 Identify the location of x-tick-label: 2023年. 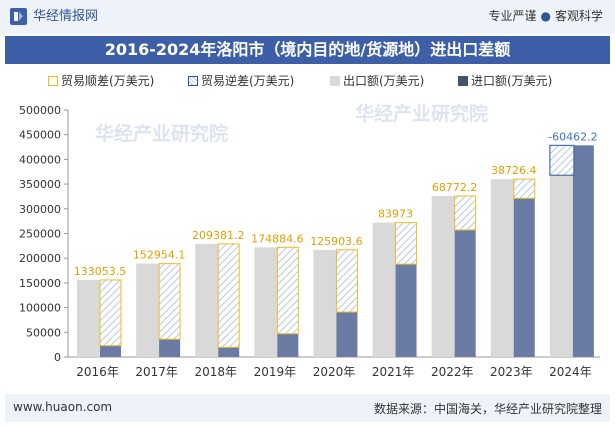
(511, 372).